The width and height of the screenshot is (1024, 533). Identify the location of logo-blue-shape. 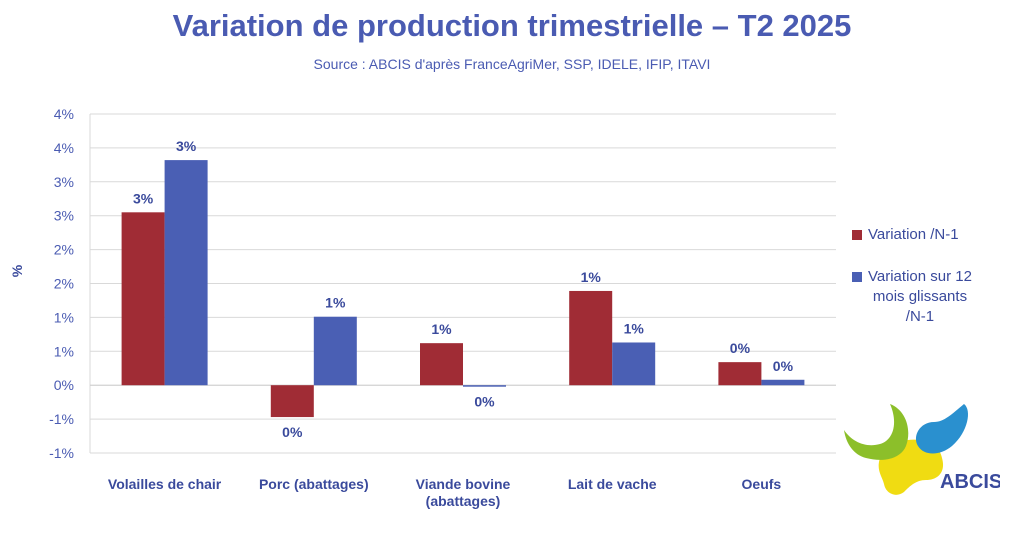
(941, 429).